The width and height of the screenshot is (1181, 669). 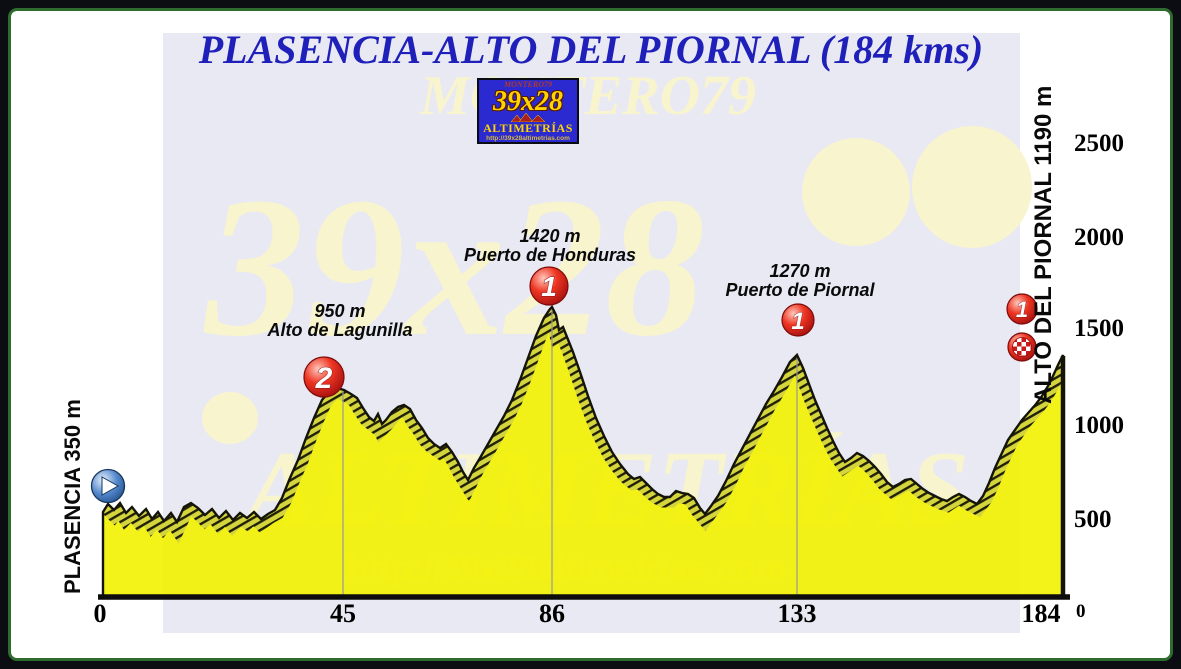 What do you see at coordinates (1043, 244) in the screenshot?
I see `finish-axis-label: ALTO DEL PIORNAL 1190 m` at bounding box center [1043, 244].